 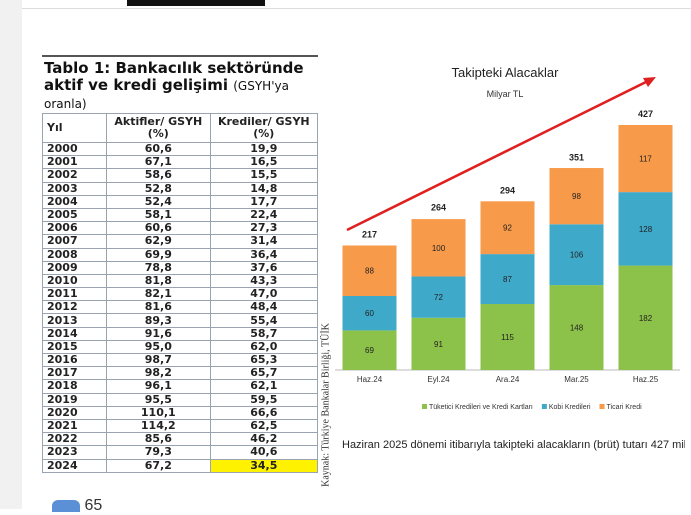 I want to click on table-cell: 82,1, so click(x=158, y=294).